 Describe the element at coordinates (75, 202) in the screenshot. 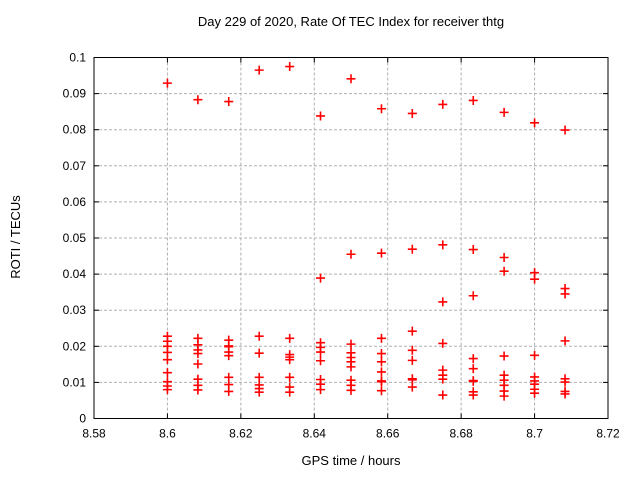

I see `y-tick-label: 0.06` at that location.